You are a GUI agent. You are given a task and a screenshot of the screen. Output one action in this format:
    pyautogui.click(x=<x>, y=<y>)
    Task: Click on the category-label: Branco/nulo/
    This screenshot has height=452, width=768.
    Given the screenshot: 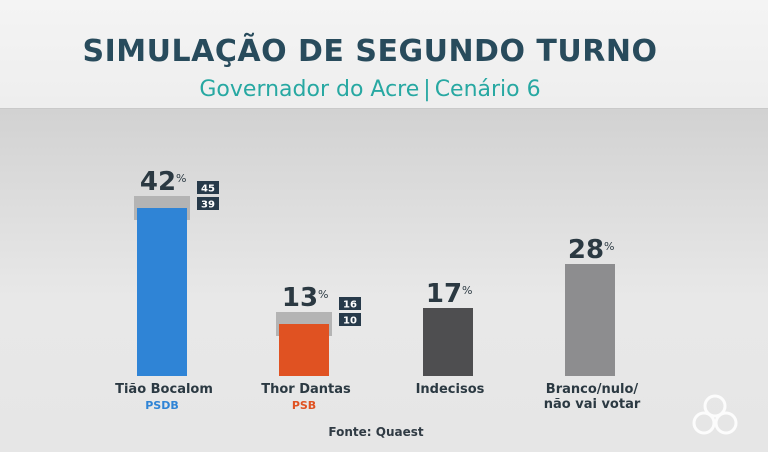 What is the action you would take?
    pyautogui.click(x=592, y=389)
    